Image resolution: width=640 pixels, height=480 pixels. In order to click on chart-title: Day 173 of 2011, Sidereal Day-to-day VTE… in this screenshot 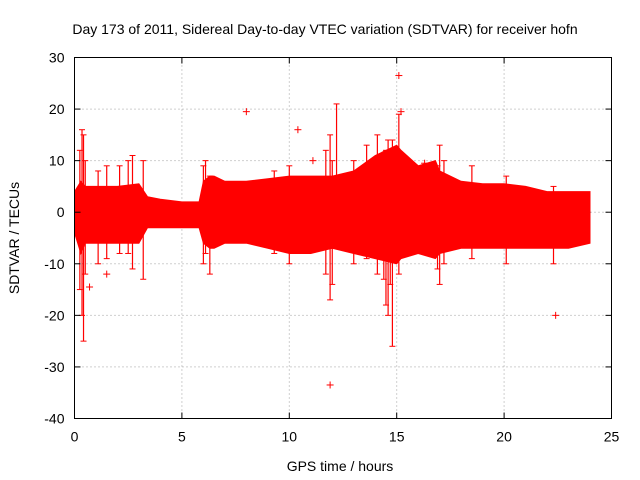, I will do `click(324, 29)`.